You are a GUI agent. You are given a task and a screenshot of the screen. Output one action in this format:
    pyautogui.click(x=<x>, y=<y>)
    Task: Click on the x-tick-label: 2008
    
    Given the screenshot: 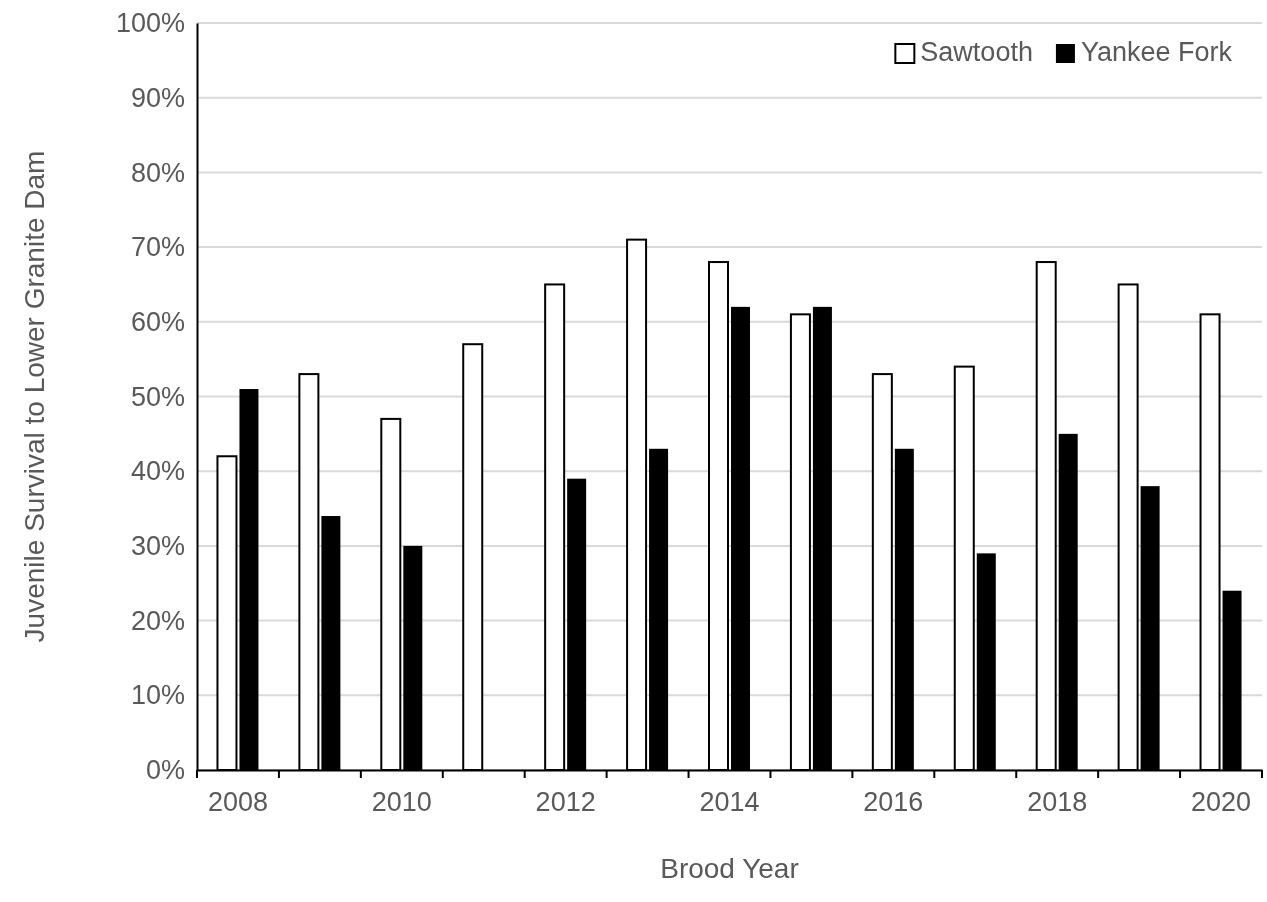 What is the action you would take?
    pyautogui.click(x=237, y=802)
    